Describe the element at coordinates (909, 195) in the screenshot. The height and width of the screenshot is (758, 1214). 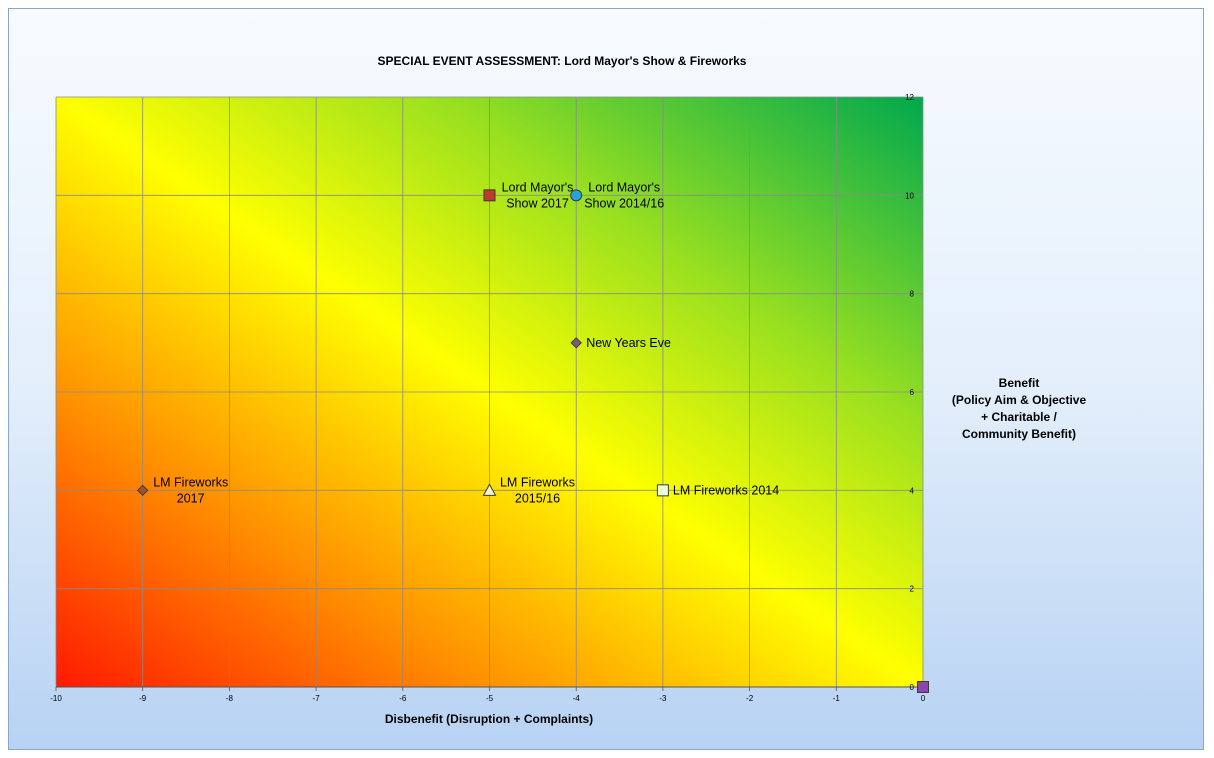
I see `y-tick-label: 10` at that location.